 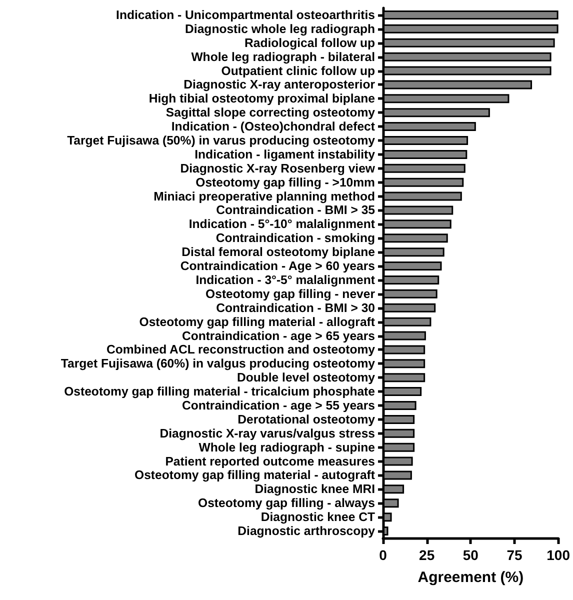 What do you see at coordinates (383, 555) in the screenshot?
I see `x-tick-label: 0` at bounding box center [383, 555].